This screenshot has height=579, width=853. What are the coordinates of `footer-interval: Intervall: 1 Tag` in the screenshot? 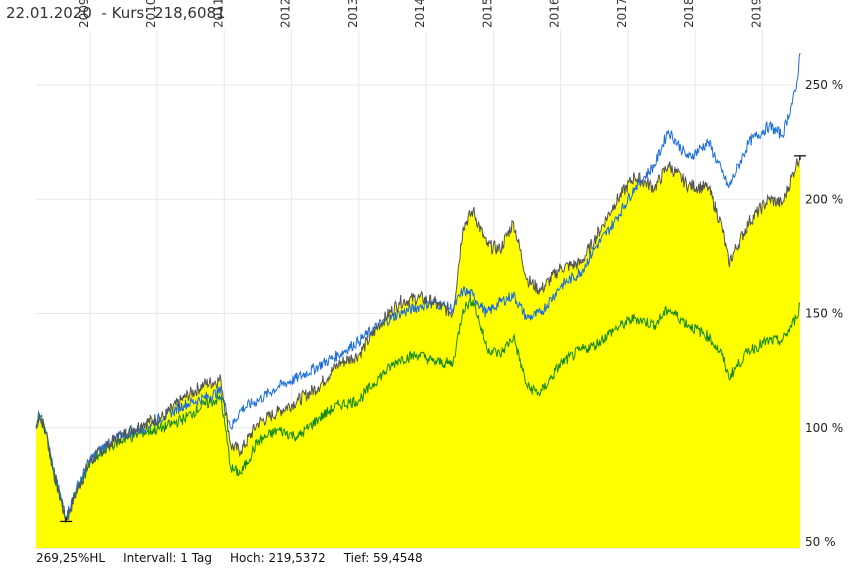 It's located at (168, 558).